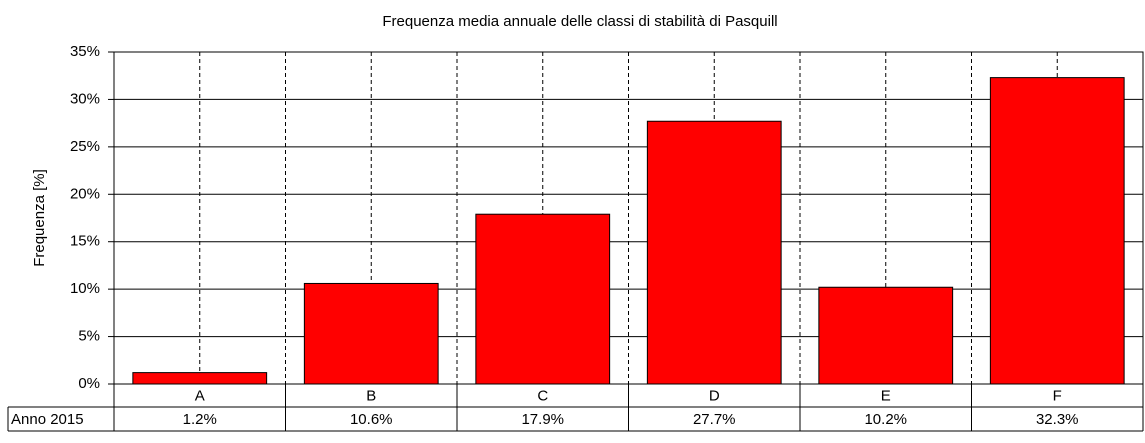 This screenshot has width=1145, height=443. What do you see at coordinates (1057, 419) in the screenshot?
I see `value-label: 32.3%` at bounding box center [1057, 419].